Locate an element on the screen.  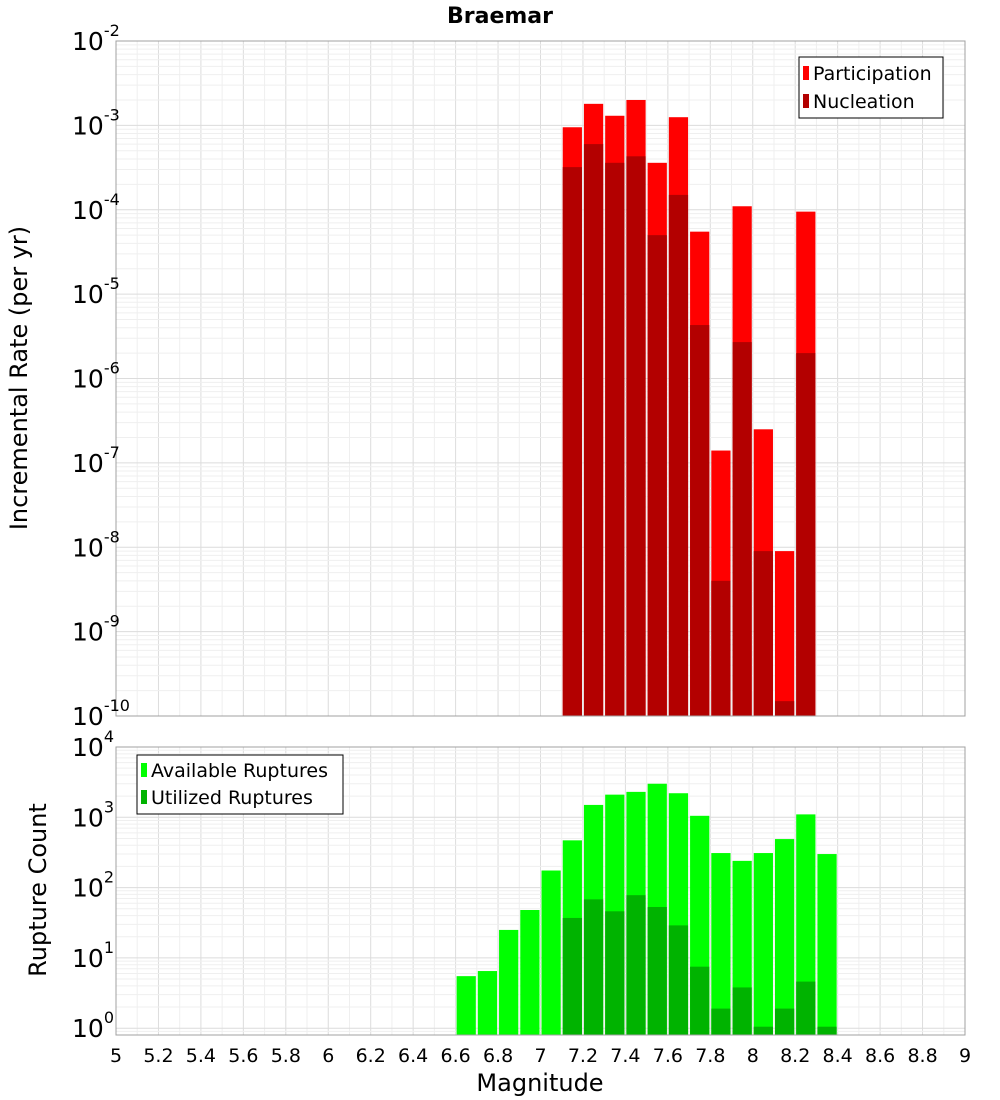
y-tick-exponent: -10 is located at coordinates (117, 705).